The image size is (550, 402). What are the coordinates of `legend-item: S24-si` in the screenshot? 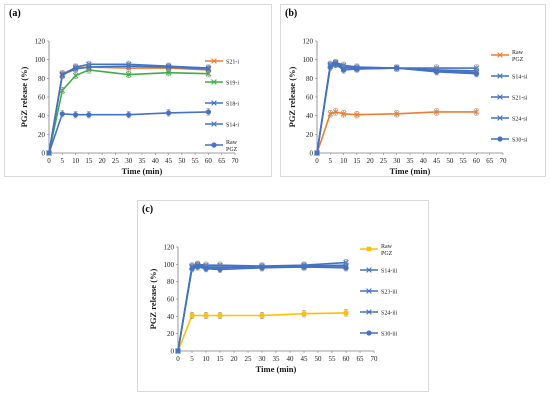 It's located at (509, 119).